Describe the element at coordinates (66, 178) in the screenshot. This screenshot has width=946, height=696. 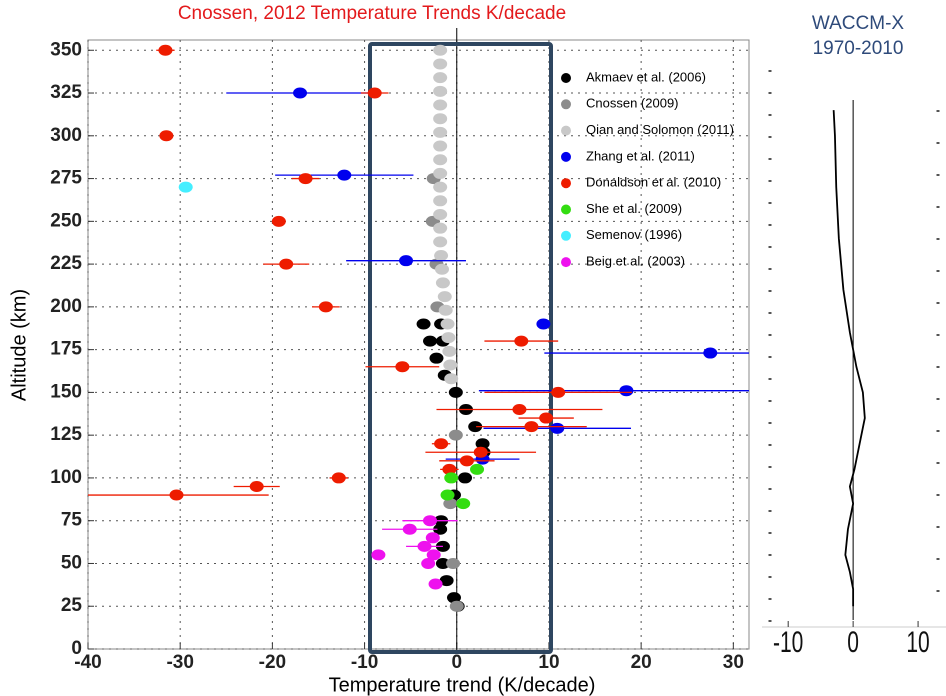
I see `y-tick-label: 275` at that location.